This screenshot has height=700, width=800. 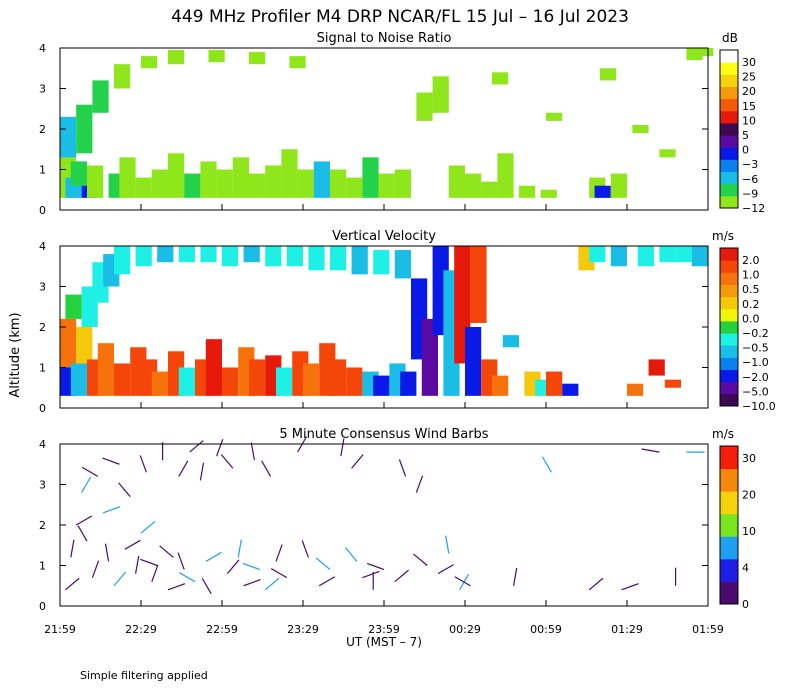 What do you see at coordinates (42, 485) in the screenshot?
I see `wind-y-tick-label: 3` at bounding box center [42, 485].